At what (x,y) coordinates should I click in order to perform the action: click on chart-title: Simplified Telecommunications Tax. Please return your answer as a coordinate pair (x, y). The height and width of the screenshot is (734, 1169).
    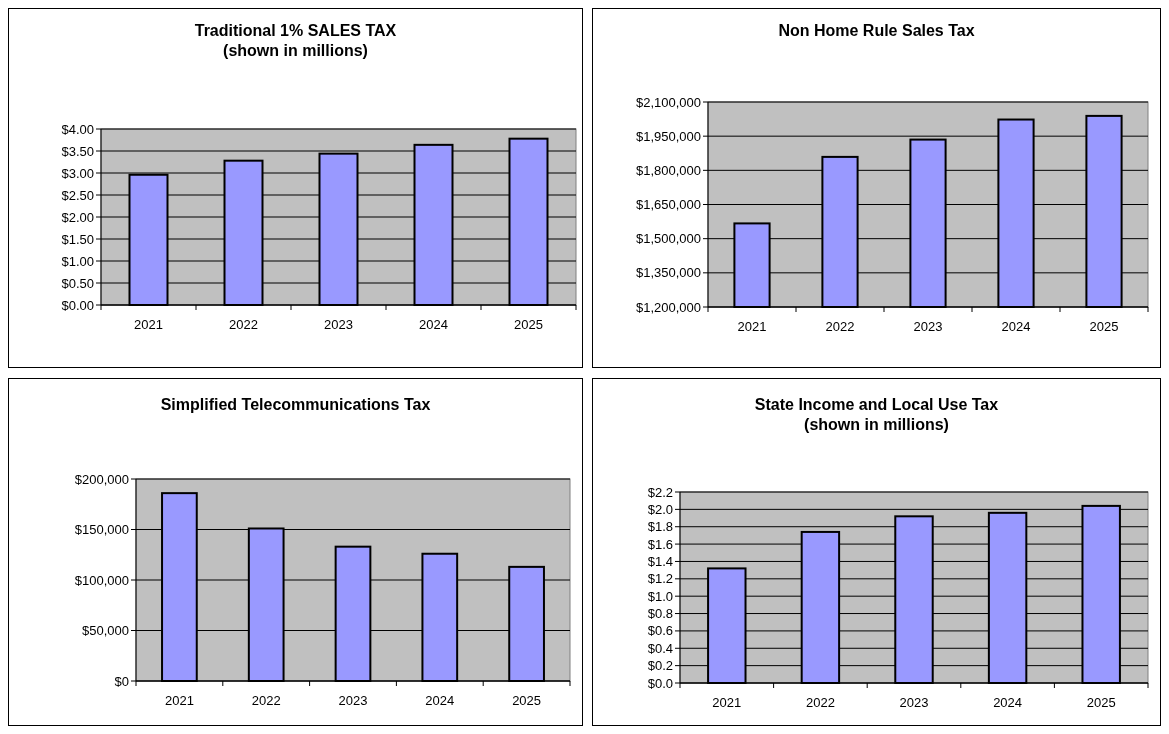
    Looking at the image, I should click on (295, 404).